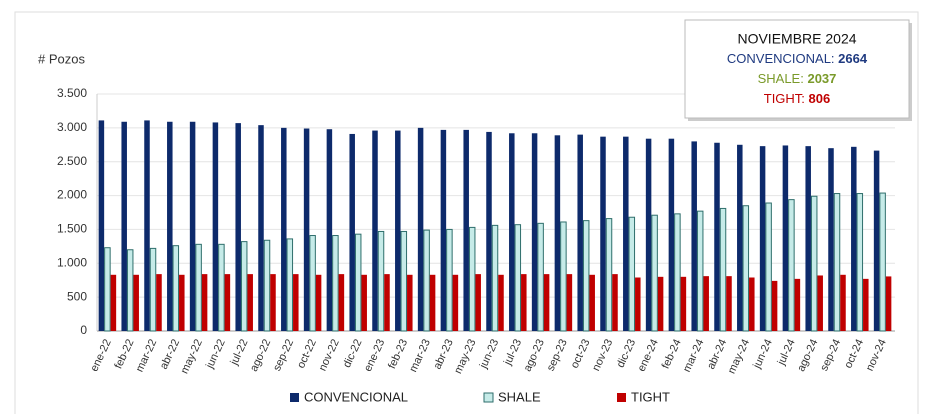 The width and height of the screenshot is (928, 419). Describe the element at coordinates (797, 69) in the screenshot. I see `annotation-box` at that location.